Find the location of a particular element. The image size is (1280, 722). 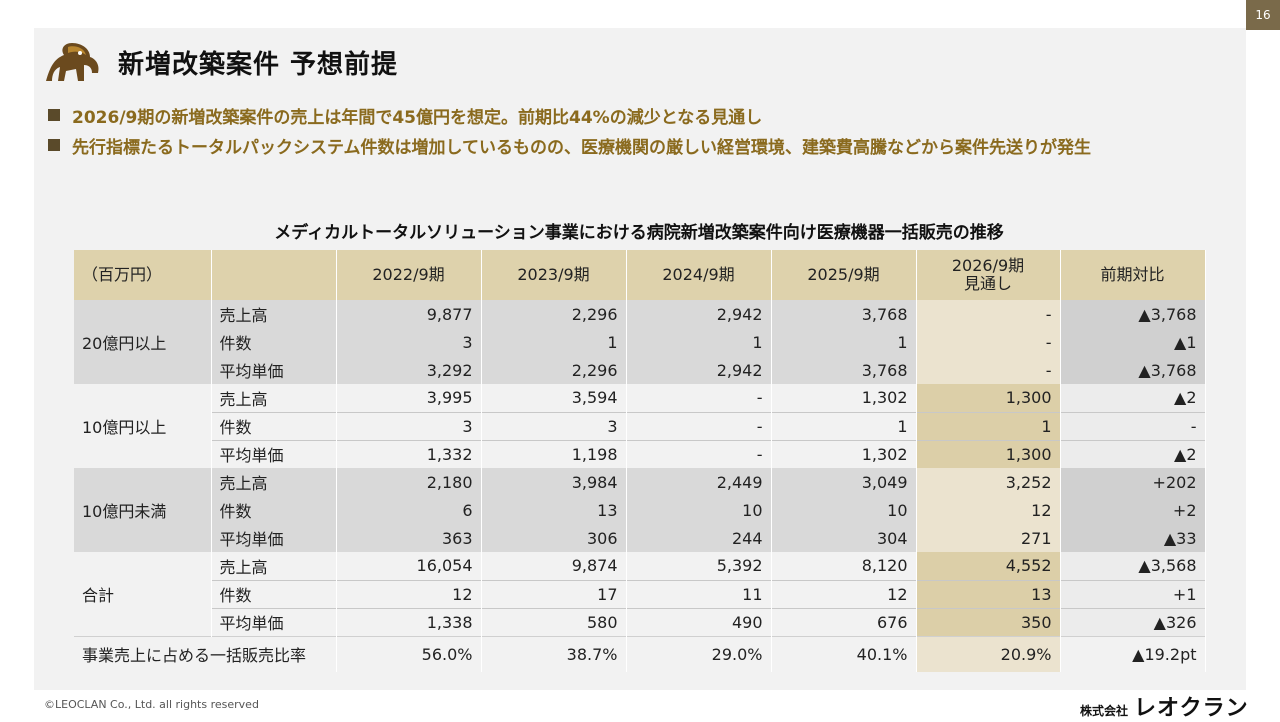

comparison-cell: +2 is located at coordinates (1133, 510).